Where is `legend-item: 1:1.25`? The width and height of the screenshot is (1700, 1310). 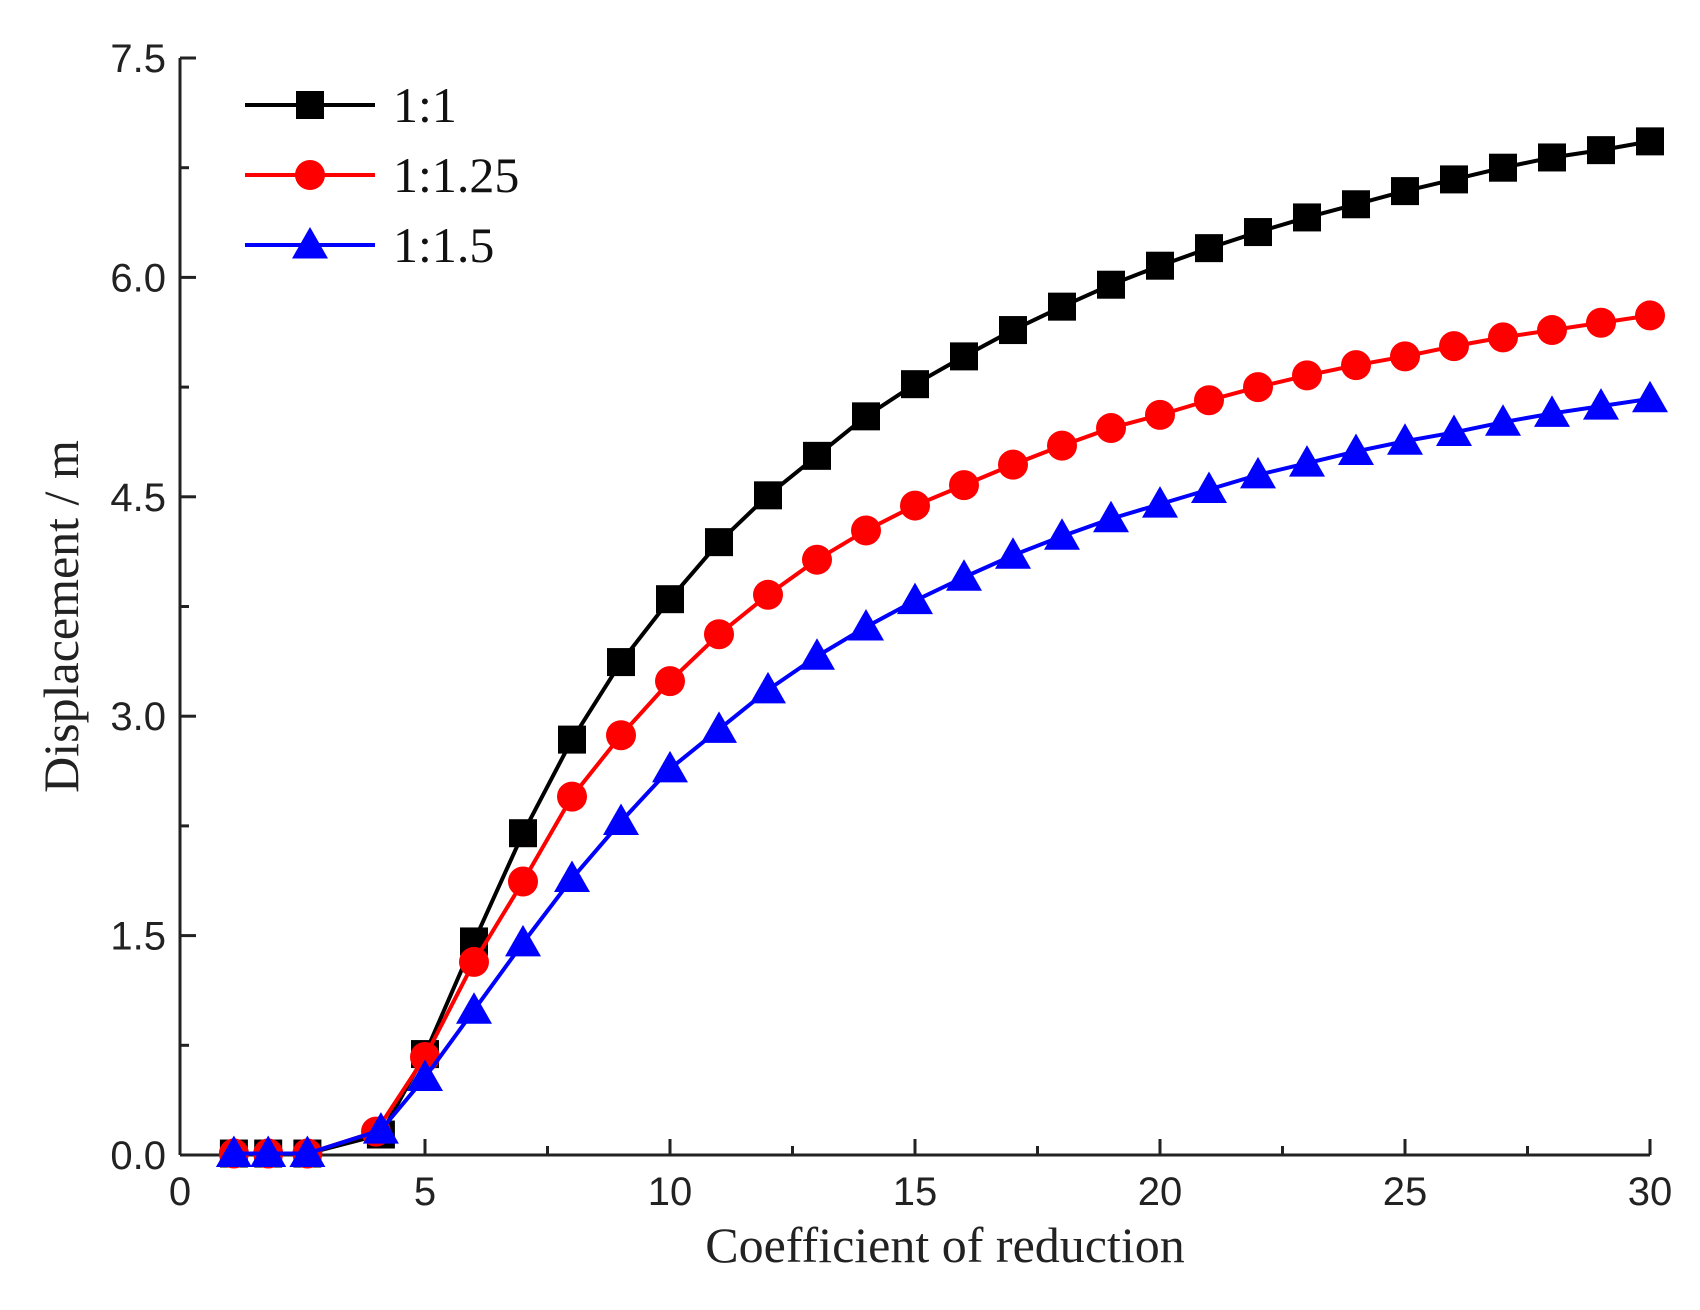
legend-item: 1:1.25 is located at coordinates (382, 175).